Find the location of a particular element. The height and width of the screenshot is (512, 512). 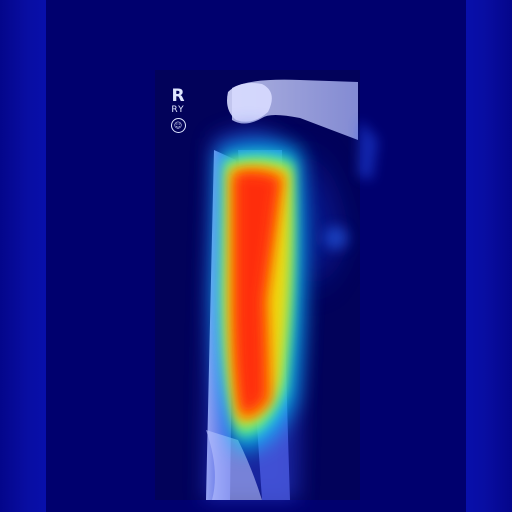

marker-sub: RY is located at coordinates (178, 110).